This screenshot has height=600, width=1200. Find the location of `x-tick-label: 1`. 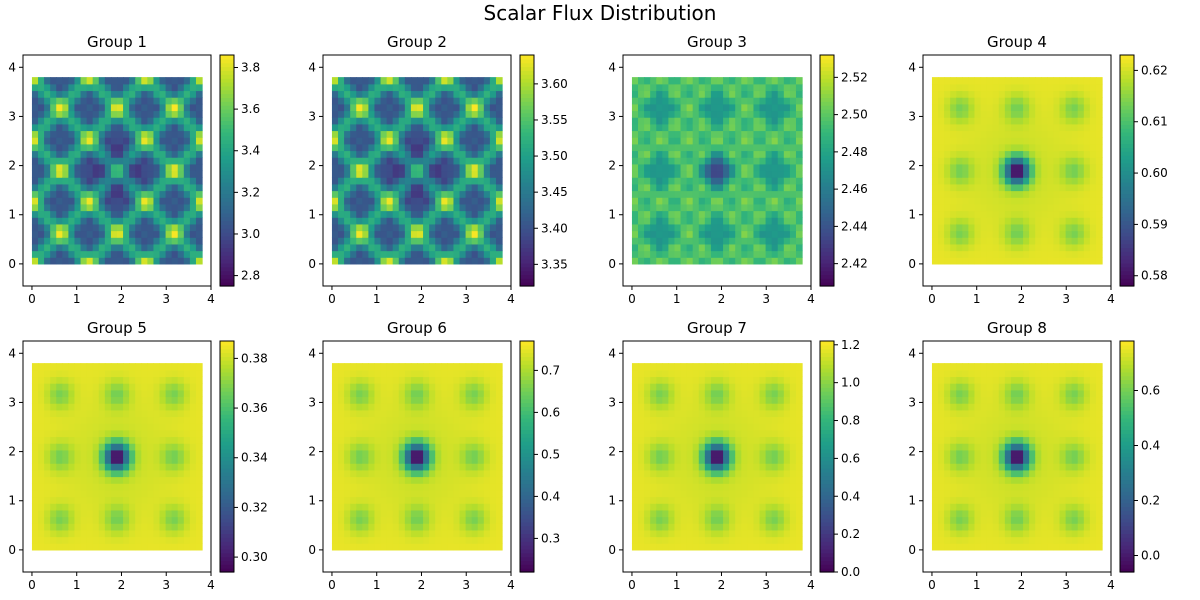

x-tick-label: 1 is located at coordinates (77, 585).